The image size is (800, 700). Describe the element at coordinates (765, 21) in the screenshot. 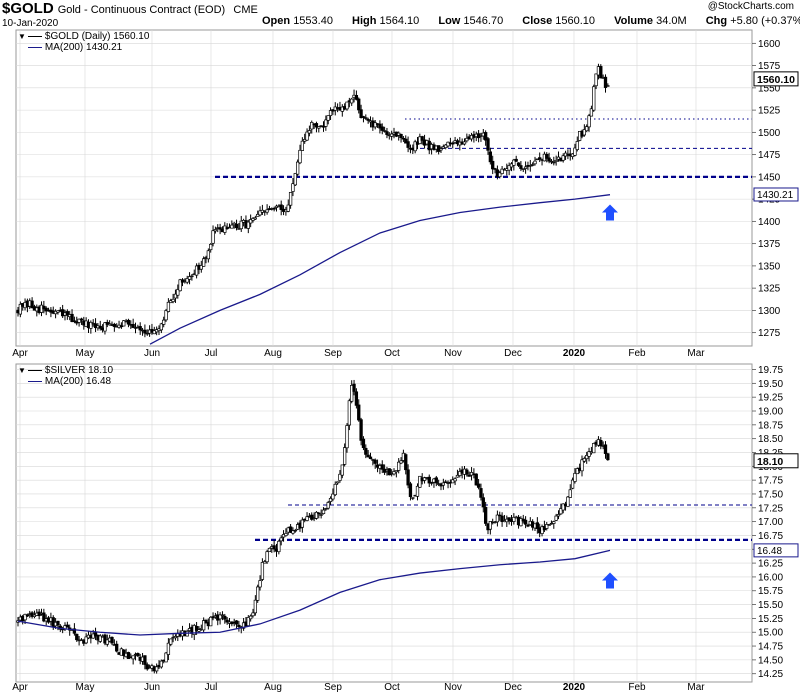

I see `chg-value: +5.80 (+0.37%)` at that location.